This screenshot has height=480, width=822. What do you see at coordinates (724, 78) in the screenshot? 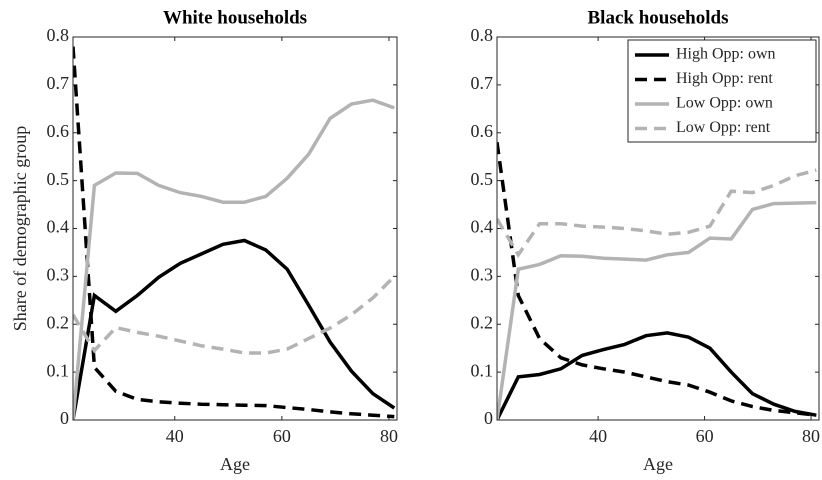
I see `legend-label: High Opp: rent` at bounding box center [724, 78].